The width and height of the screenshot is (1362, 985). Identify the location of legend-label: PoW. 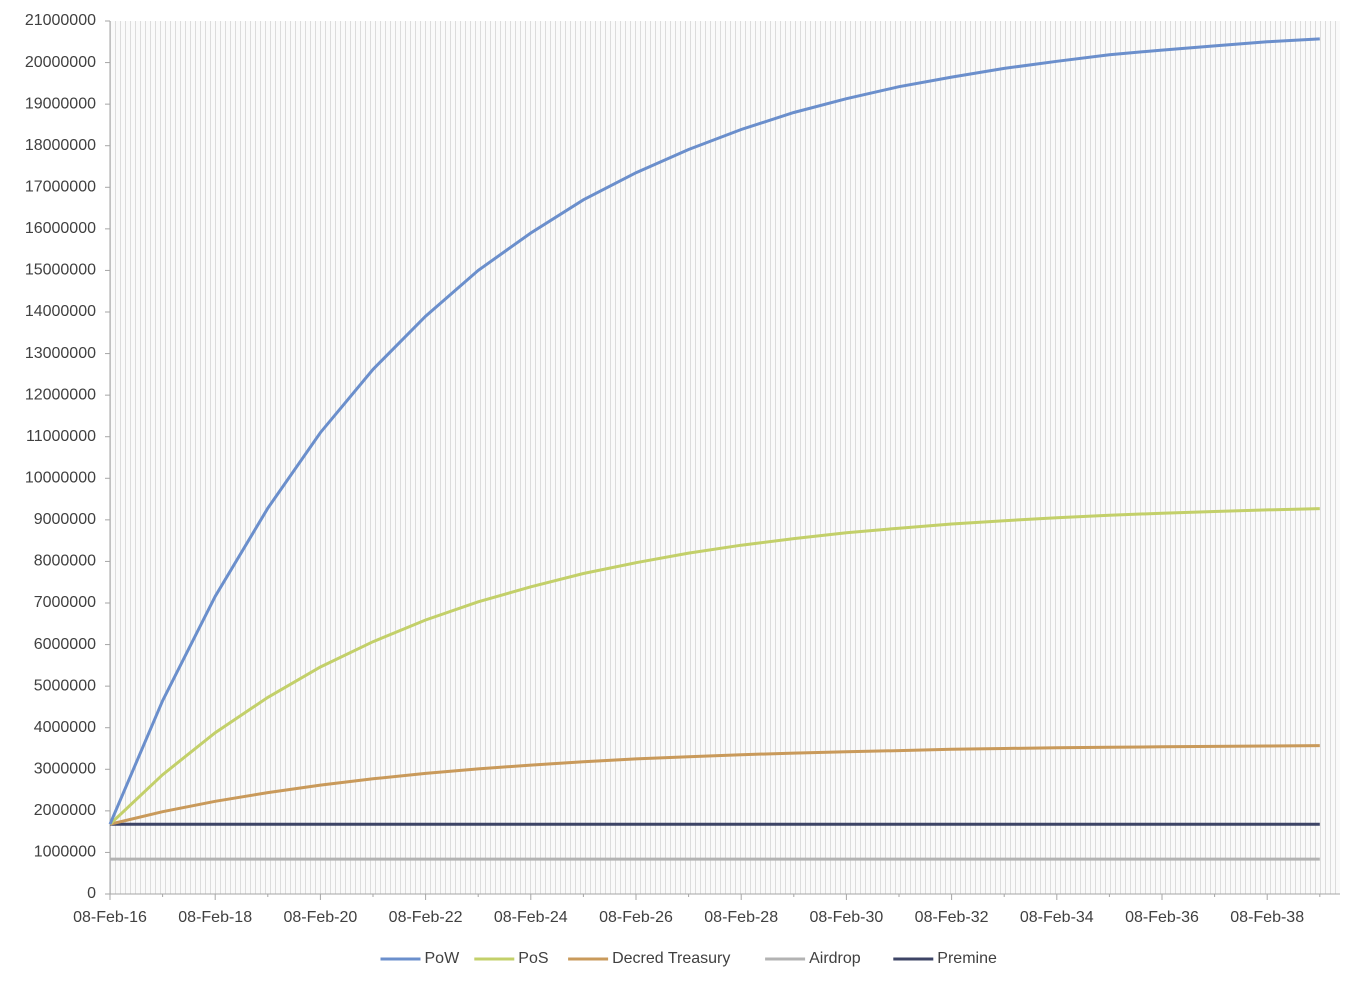
(443, 958).